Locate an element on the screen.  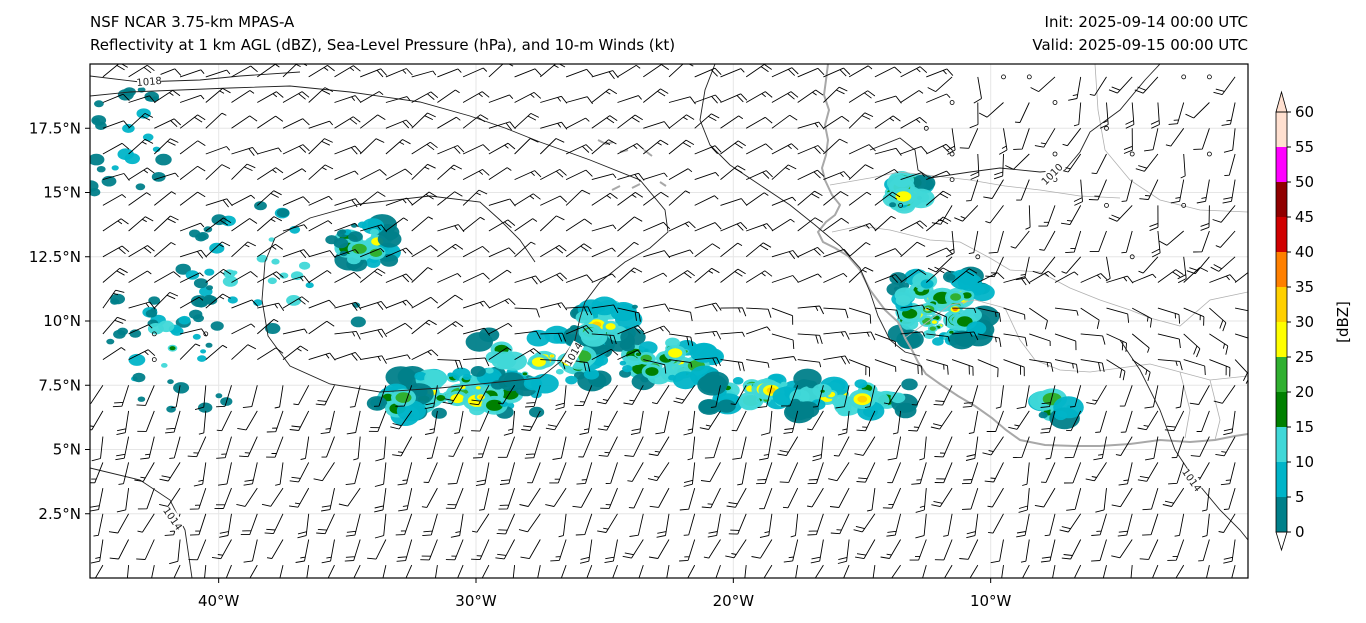
lat-tick-label: 10°N is located at coordinates (62, 321).